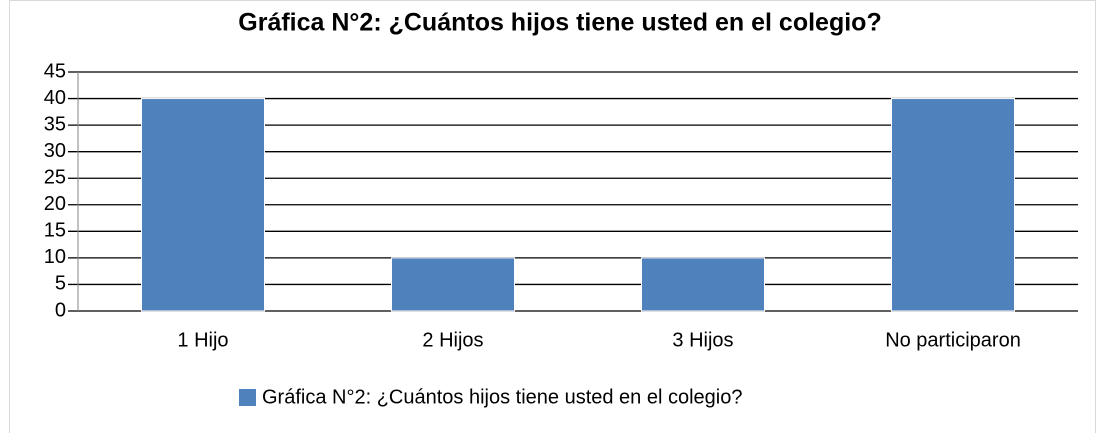  I want to click on y-tick-label: 10, so click(55, 257).